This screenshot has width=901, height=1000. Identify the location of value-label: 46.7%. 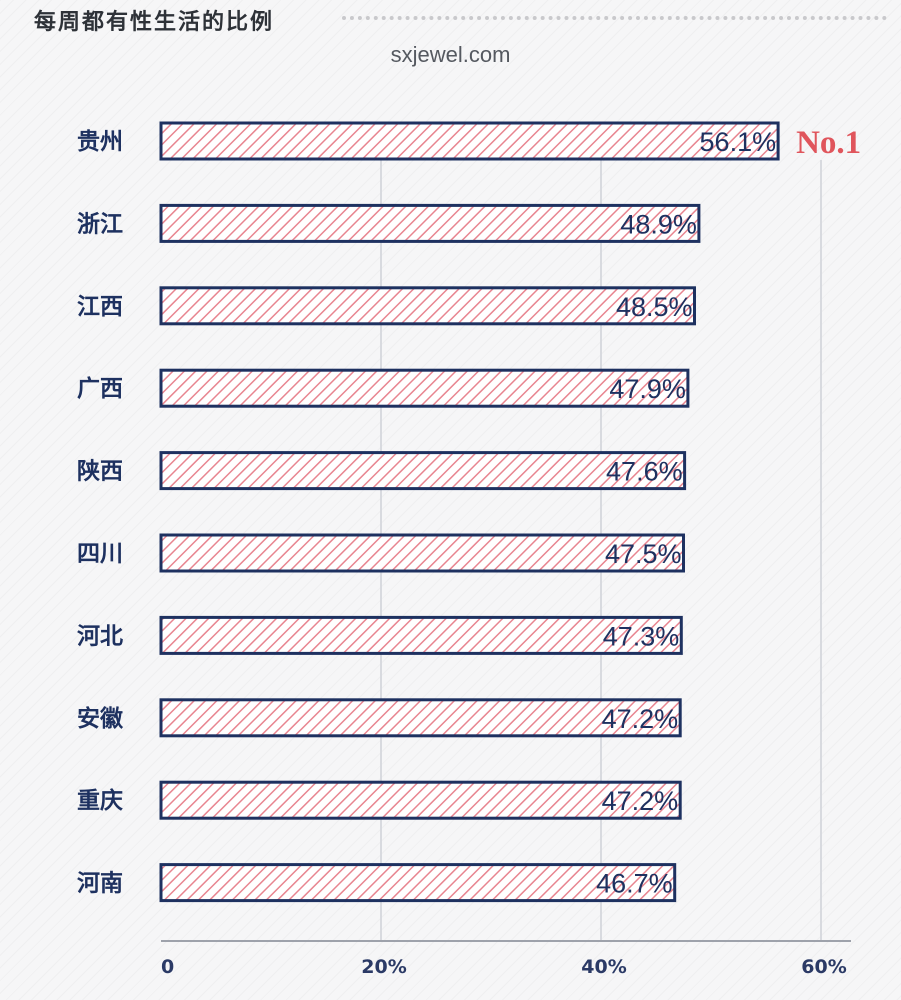
(634, 884).